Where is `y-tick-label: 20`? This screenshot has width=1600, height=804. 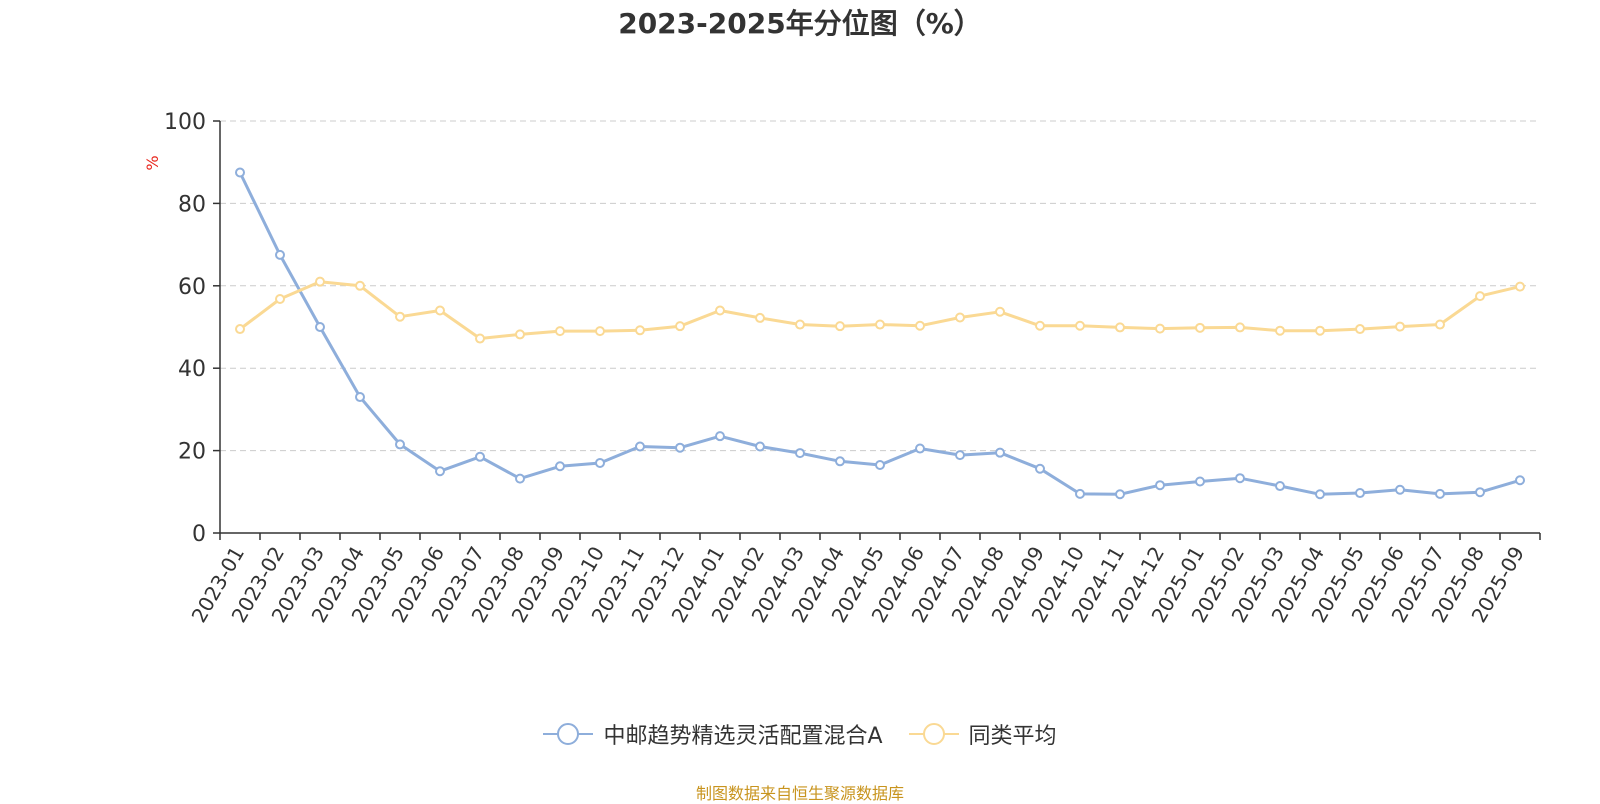
y-tick-label: 20 is located at coordinates (192, 452).